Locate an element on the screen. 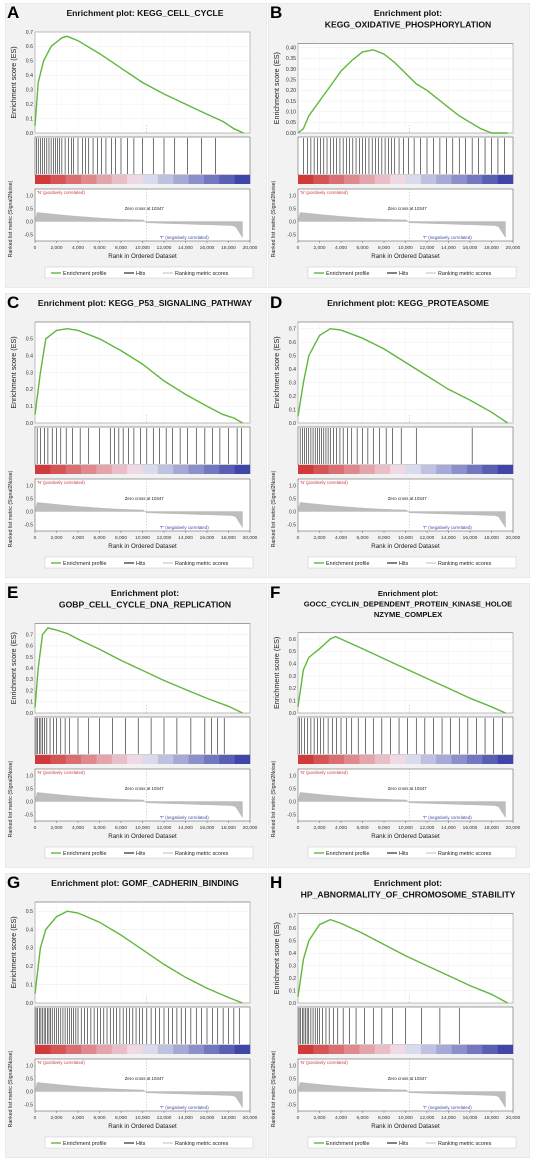 The height and width of the screenshot is (1159, 533). es-y-tick: 0.7 is located at coordinates (29, 635).